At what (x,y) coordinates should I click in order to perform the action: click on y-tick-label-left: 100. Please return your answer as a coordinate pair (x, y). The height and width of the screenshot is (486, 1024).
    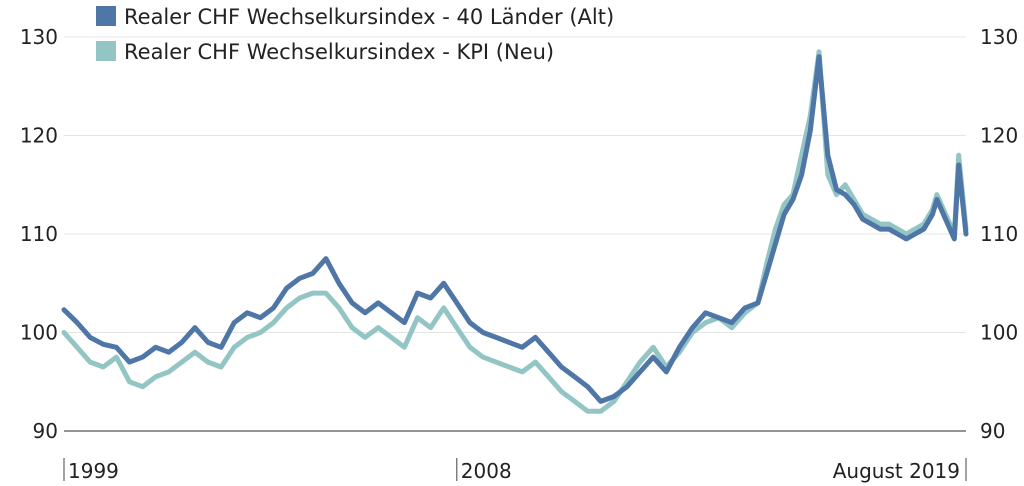
    Looking at the image, I should click on (39, 333).